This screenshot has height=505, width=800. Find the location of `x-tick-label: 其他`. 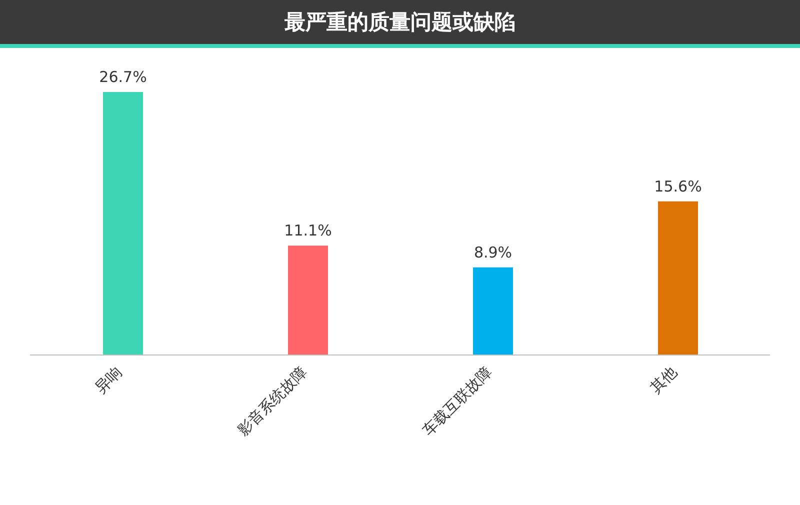

x-tick-label: 其他 is located at coordinates (663, 380).